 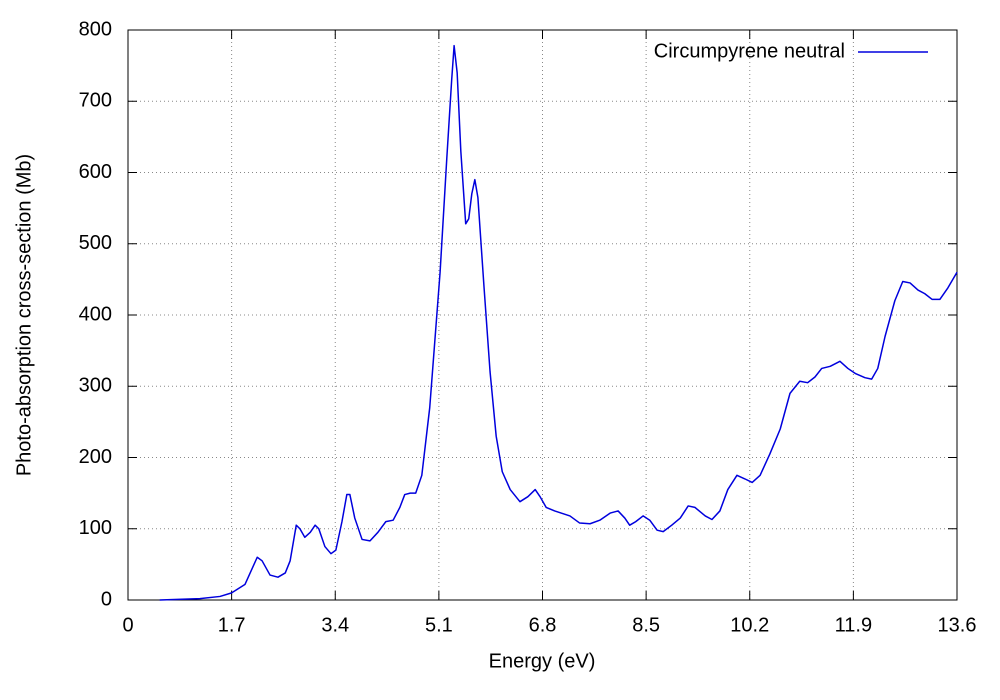 I want to click on x-axis-label: Energy (eV), so click(x=542, y=661).